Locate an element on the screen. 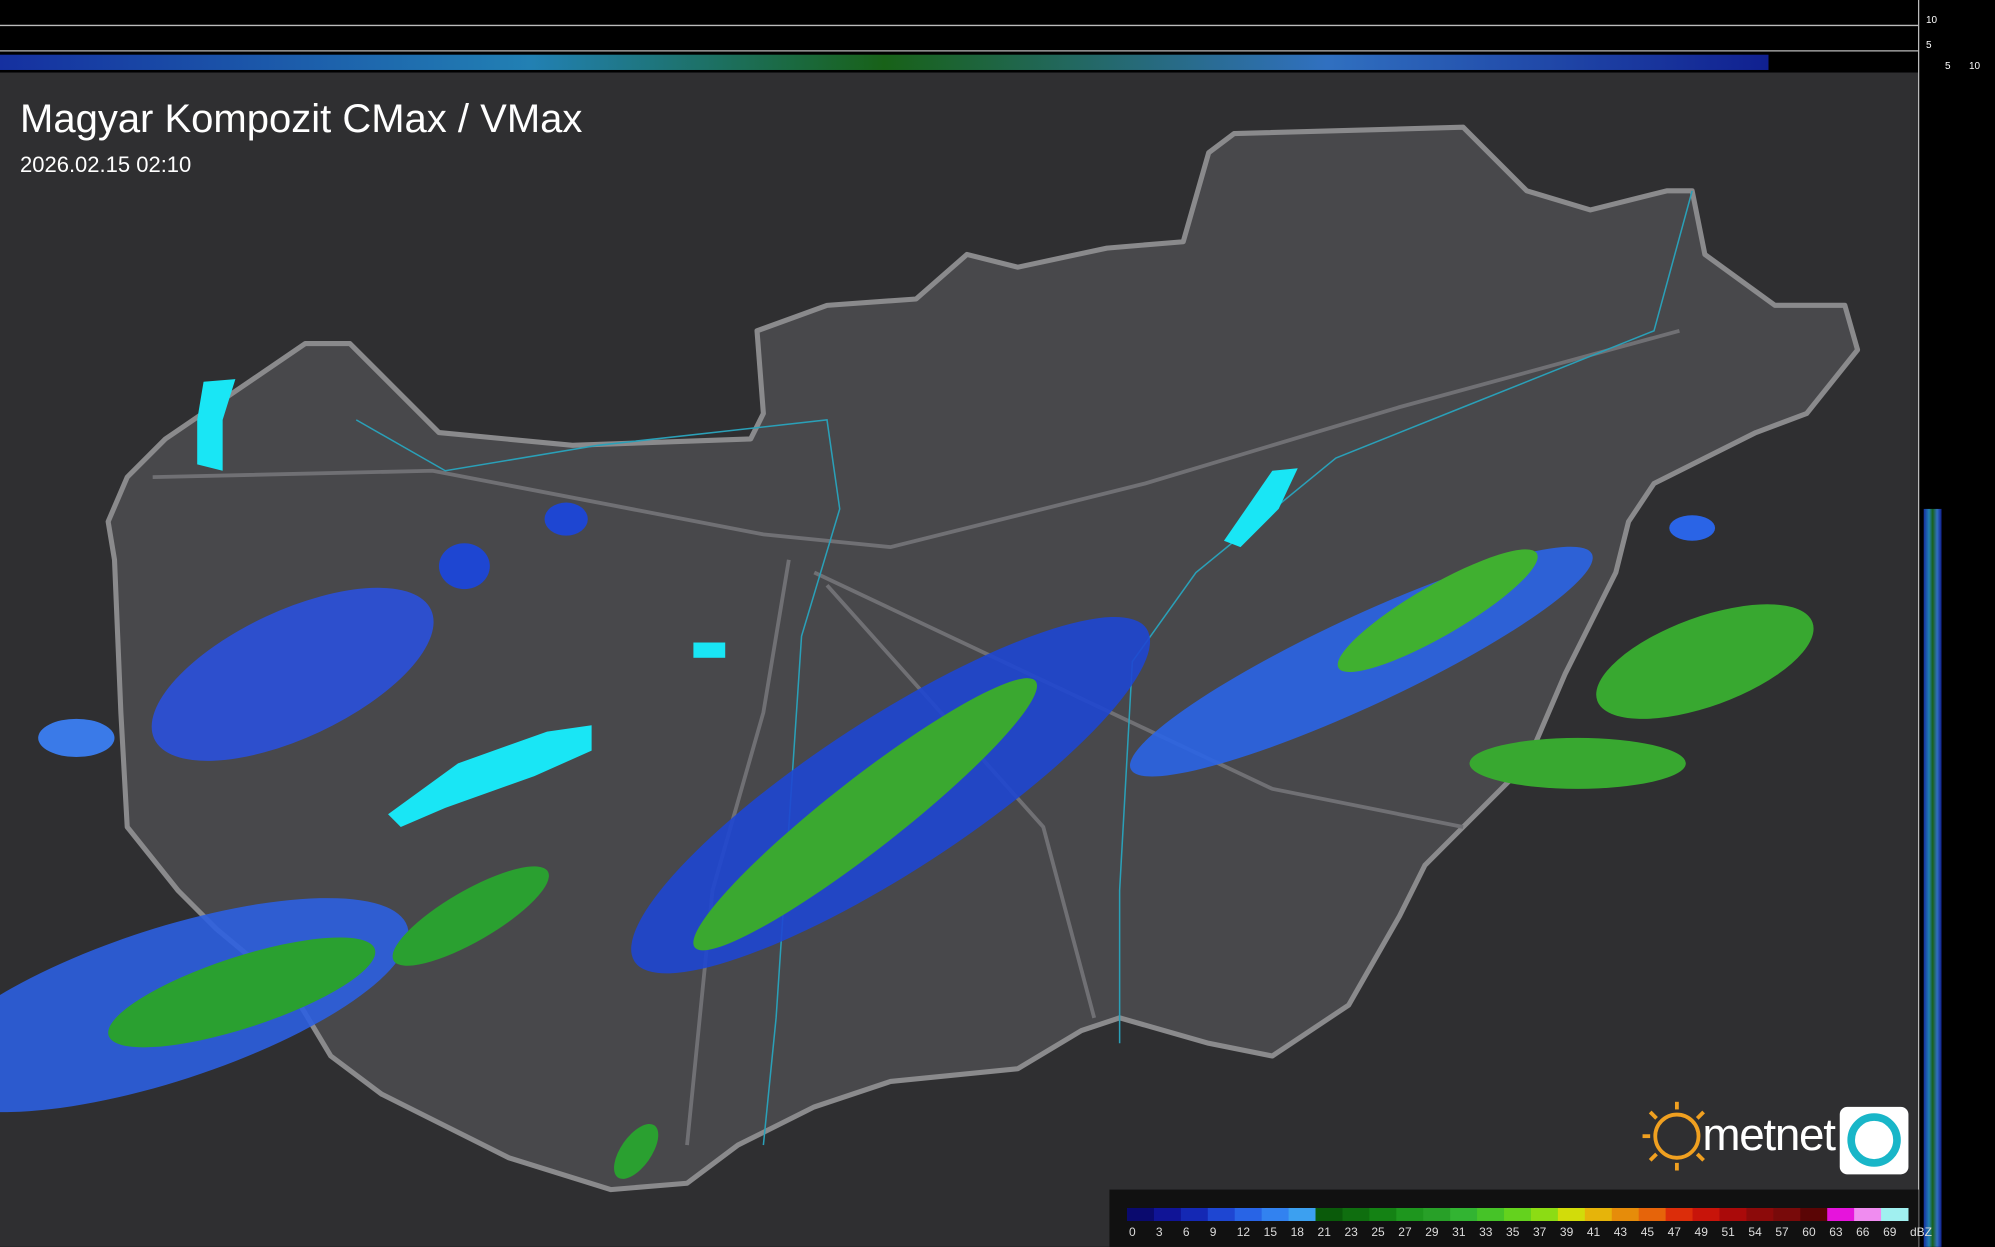 Image resolution: width=1995 pixels, height=1247 pixels. legend-label: 0 is located at coordinates (1132, 1232).